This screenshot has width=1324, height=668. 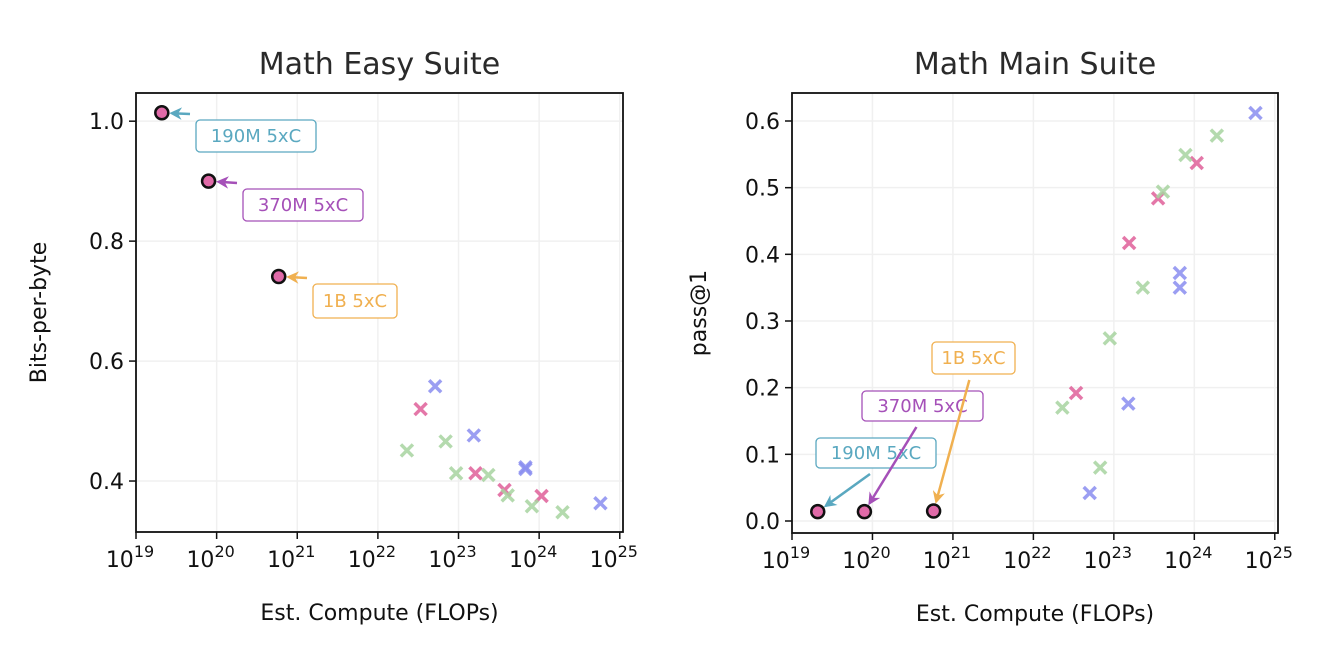 I want to click on y-tick-label: 0.3, so click(x=762, y=322).